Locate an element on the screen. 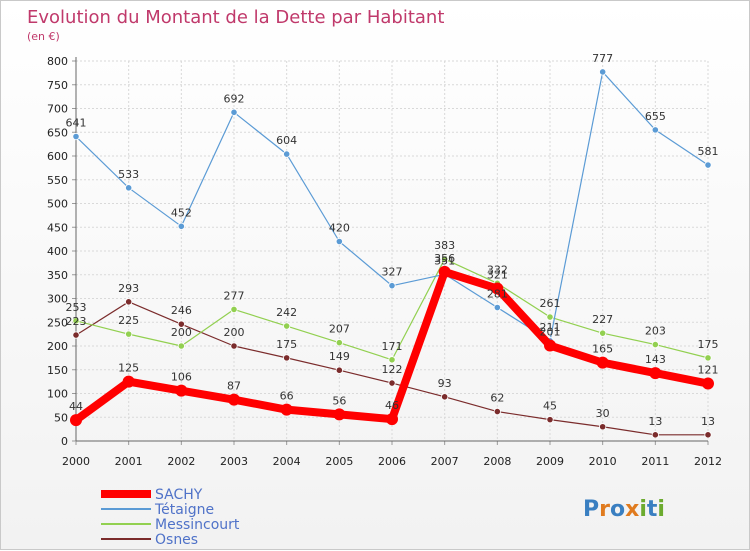  y-tick-label: 300 is located at coordinates (57, 299).